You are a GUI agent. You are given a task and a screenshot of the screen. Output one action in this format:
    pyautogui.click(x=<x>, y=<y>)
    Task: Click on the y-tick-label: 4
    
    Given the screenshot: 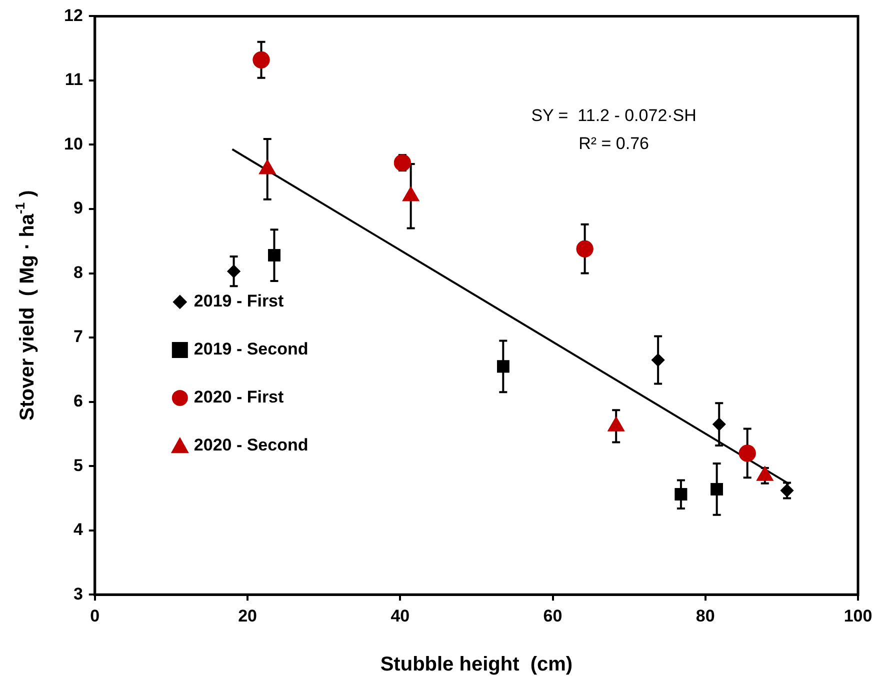 What is the action you would take?
    pyautogui.click(x=78, y=530)
    